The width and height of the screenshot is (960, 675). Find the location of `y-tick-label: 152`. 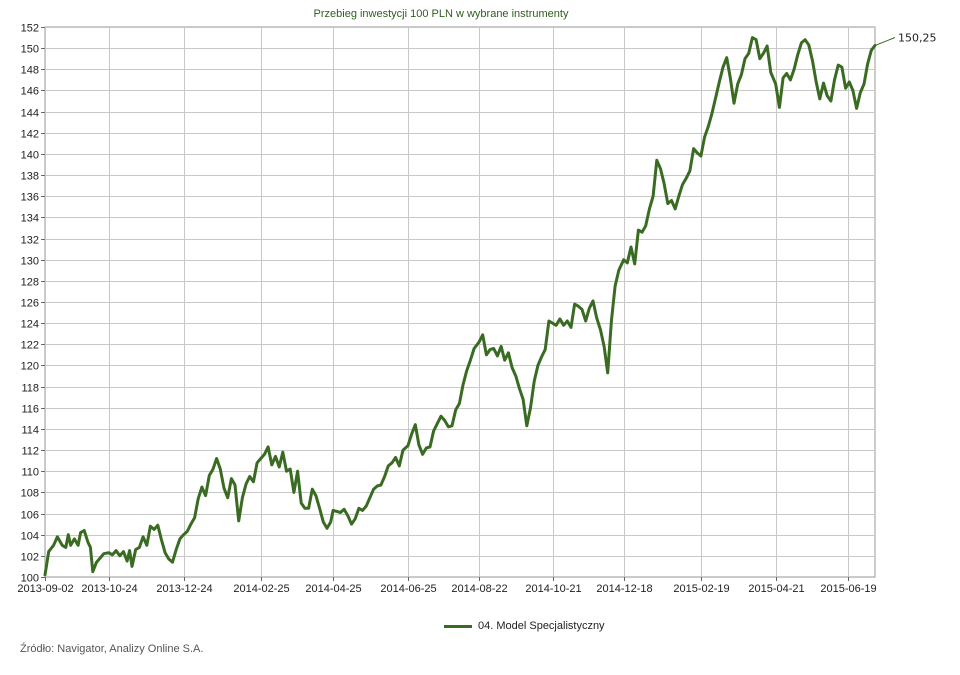

y-tick-label: 152 is located at coordinates (30, 29).